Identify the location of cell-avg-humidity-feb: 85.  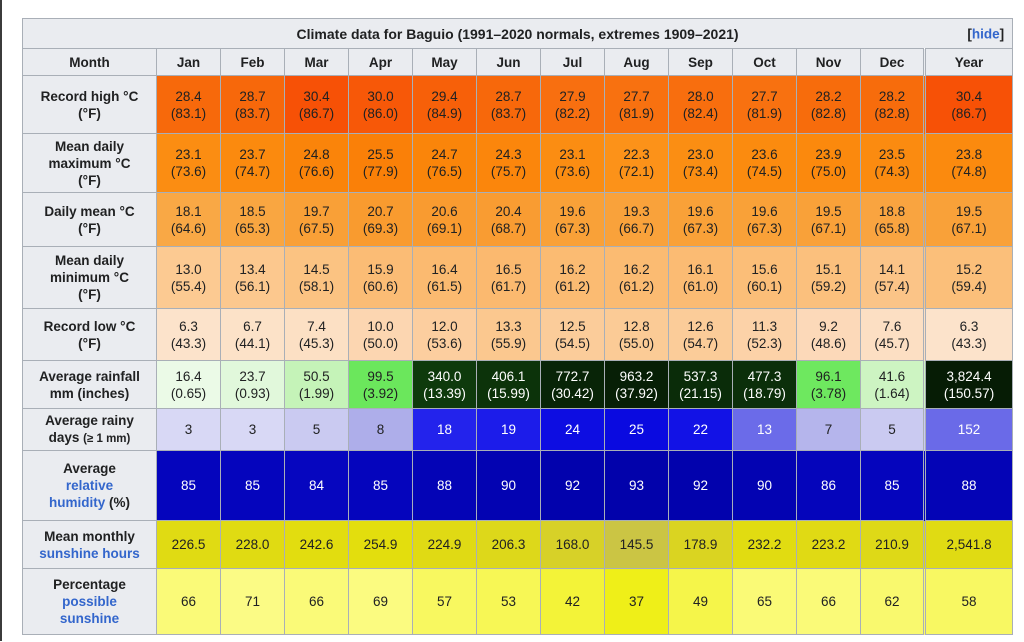
(252, 485).